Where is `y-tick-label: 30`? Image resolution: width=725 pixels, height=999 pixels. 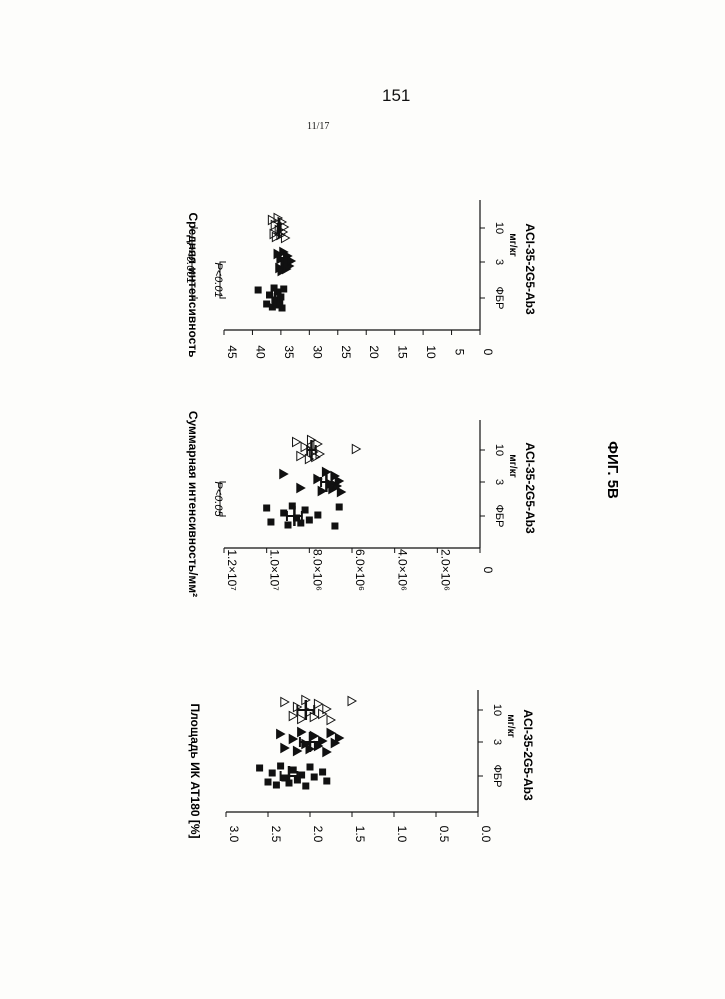 y-tick-label: 30 is located at coordinates (317, 352).